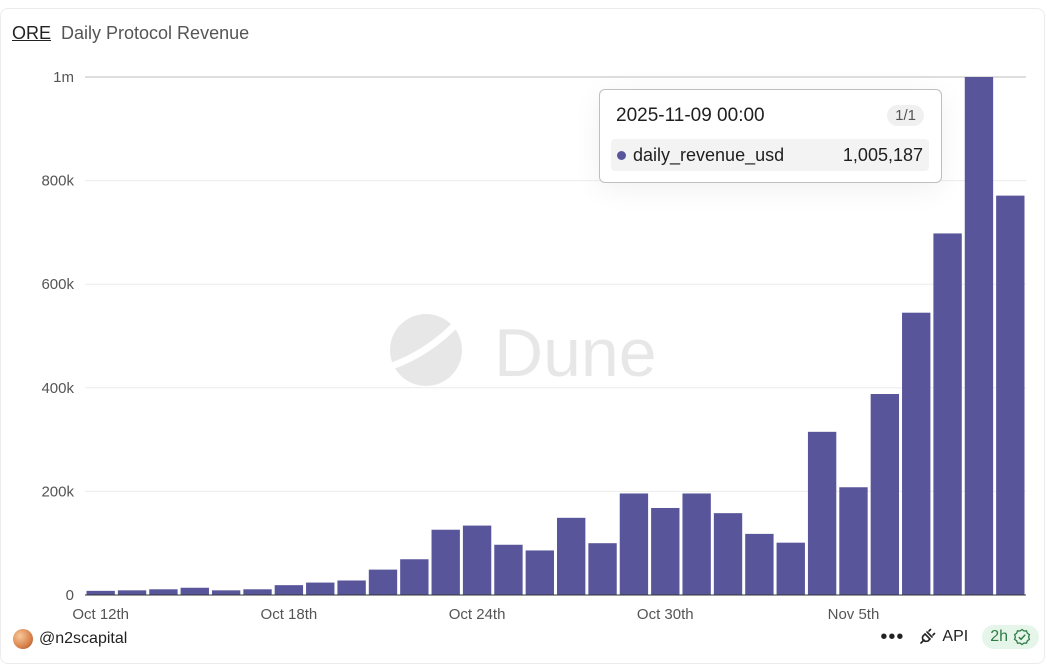 This screenshot has height=666, width=1047. I want to click on y-tick-label: 0, so click(70, 595).